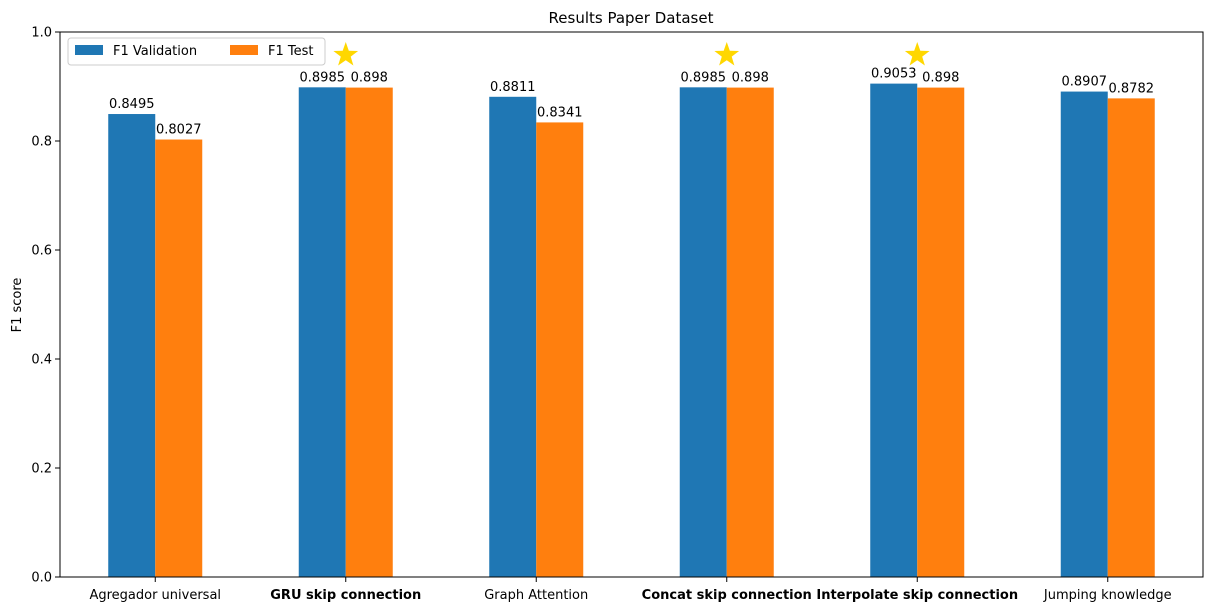 Image resolution: width=1211 pixels, height=611 pixels. What do you see at coordinates (41, 469) in the screenshot?
I see `y-tick-label: 0.2` at bounding box center [41, 469].